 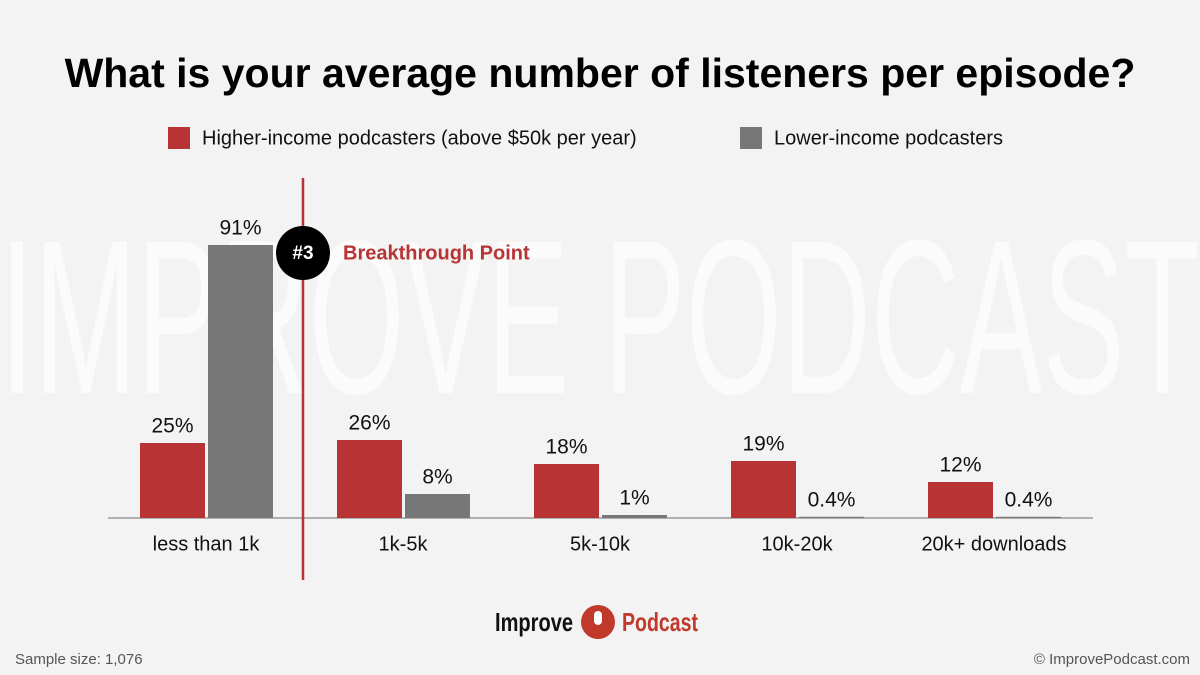 I want to click on x-tick-label: 20k+ downloads, so click(x=993, y=544).